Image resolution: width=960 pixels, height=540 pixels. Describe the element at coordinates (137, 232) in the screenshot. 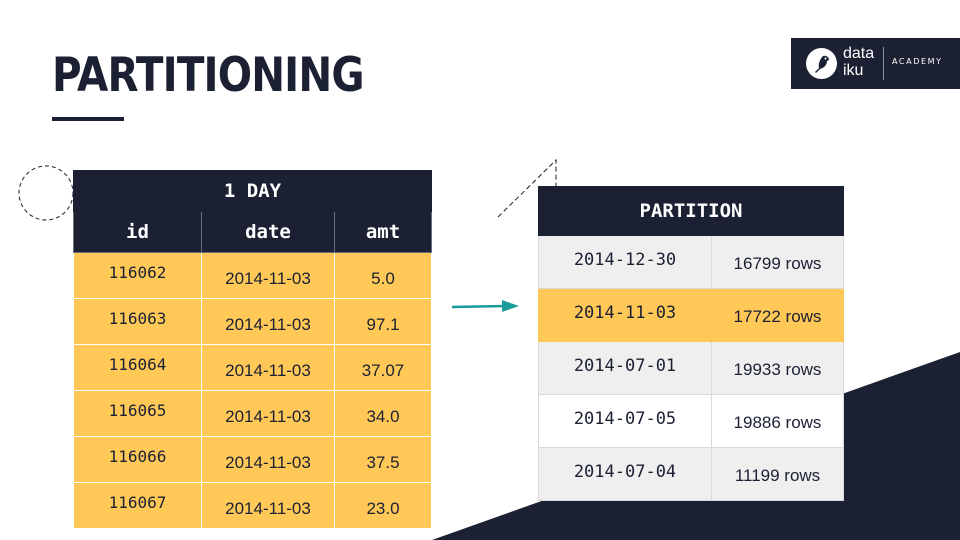

I see `column-header-id: id` at that location.